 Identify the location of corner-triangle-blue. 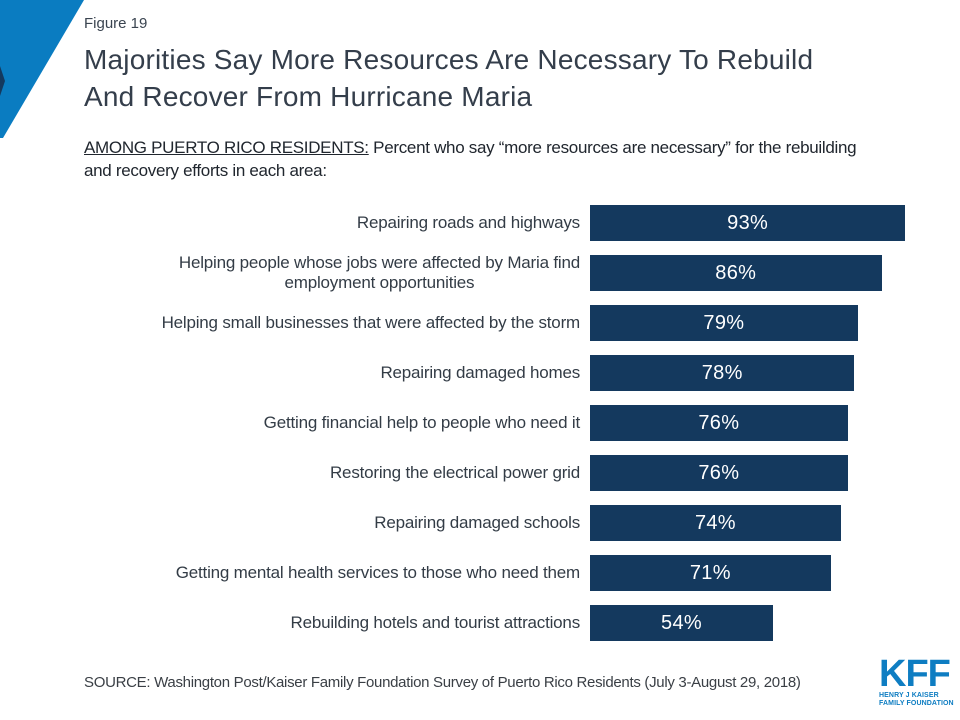
(42, 69).